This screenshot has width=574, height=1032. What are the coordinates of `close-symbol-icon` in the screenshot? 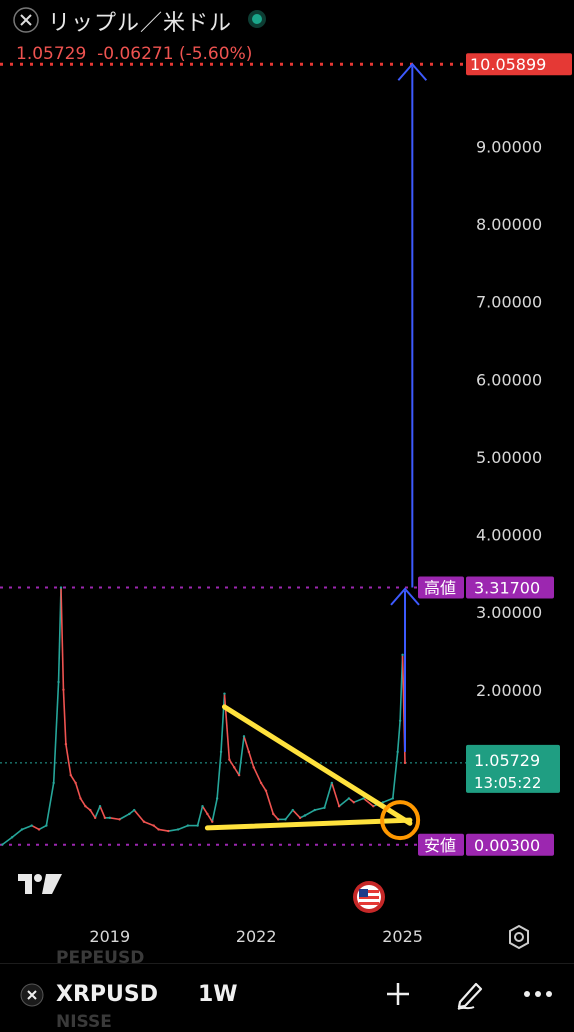 It's located at (32, 995).